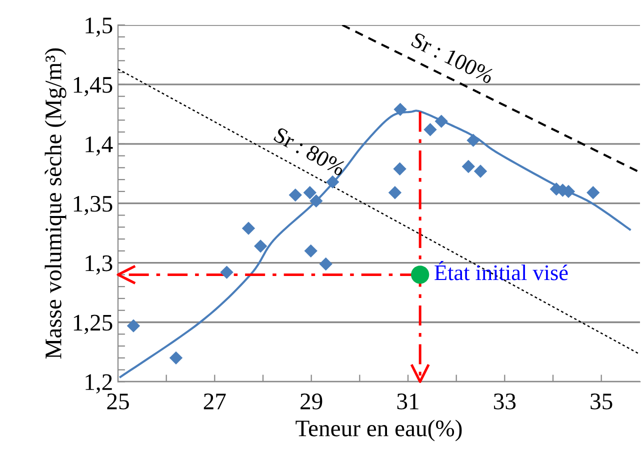 The width and height of the screenshot is (641, 463). What do you see at coordinates (505, 402) in the screenshot?
I see `x-tick-label: 33` at bounding box center [505, 402].